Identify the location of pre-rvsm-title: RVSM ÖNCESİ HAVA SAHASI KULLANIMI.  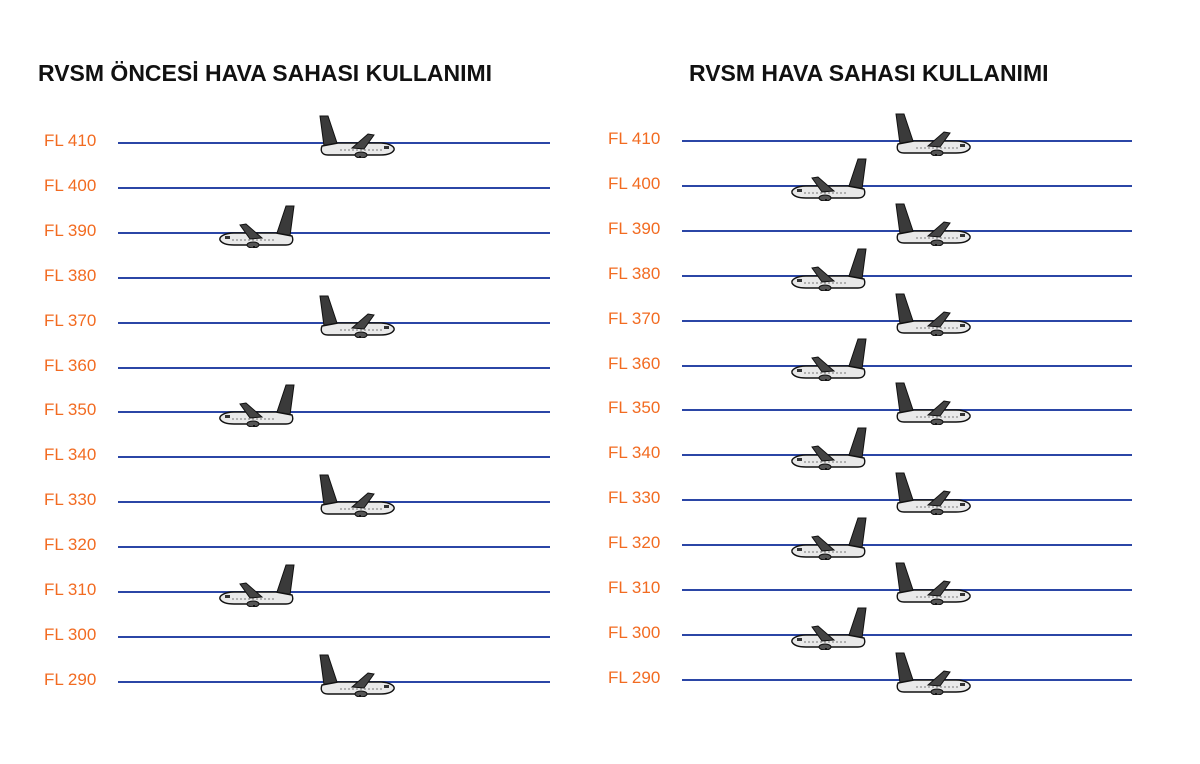
(265, 73).